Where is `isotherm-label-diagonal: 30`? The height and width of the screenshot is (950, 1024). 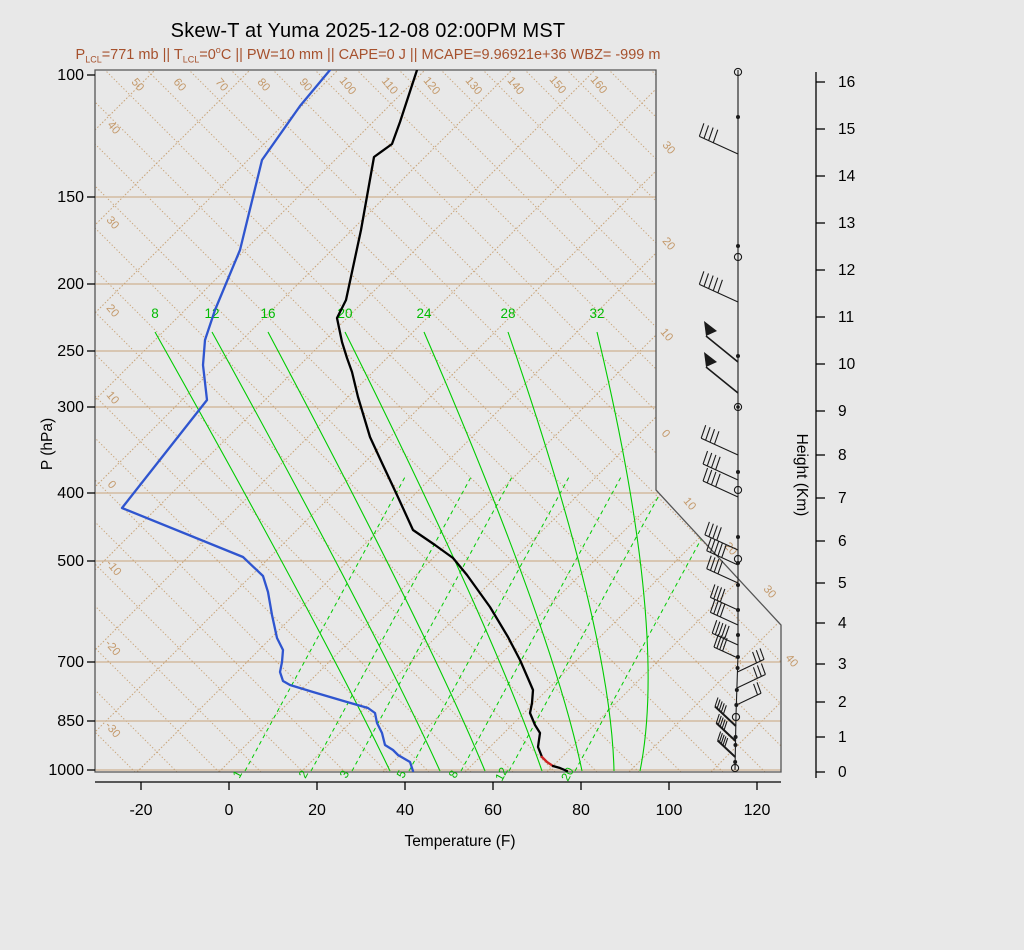 isotherm-label-diagonal: 30 is located at coordinates (769, 592).